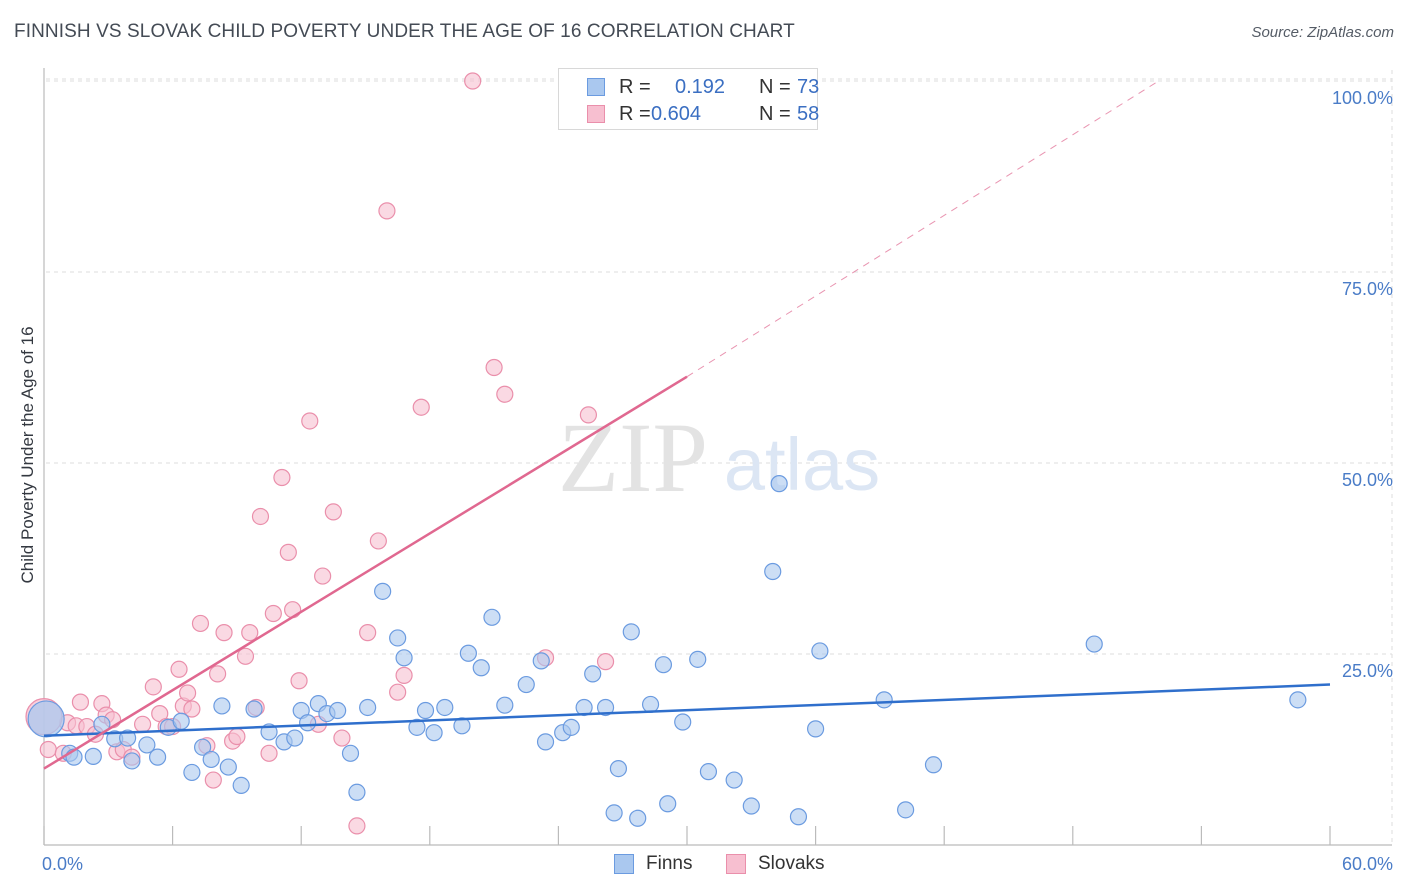 The height and width of the screenshot is (892, 1406). What do you see at coordinates (775, 87) in the screenshot?
I see `legend-n-label: N =` at bounding box center [775, 87].